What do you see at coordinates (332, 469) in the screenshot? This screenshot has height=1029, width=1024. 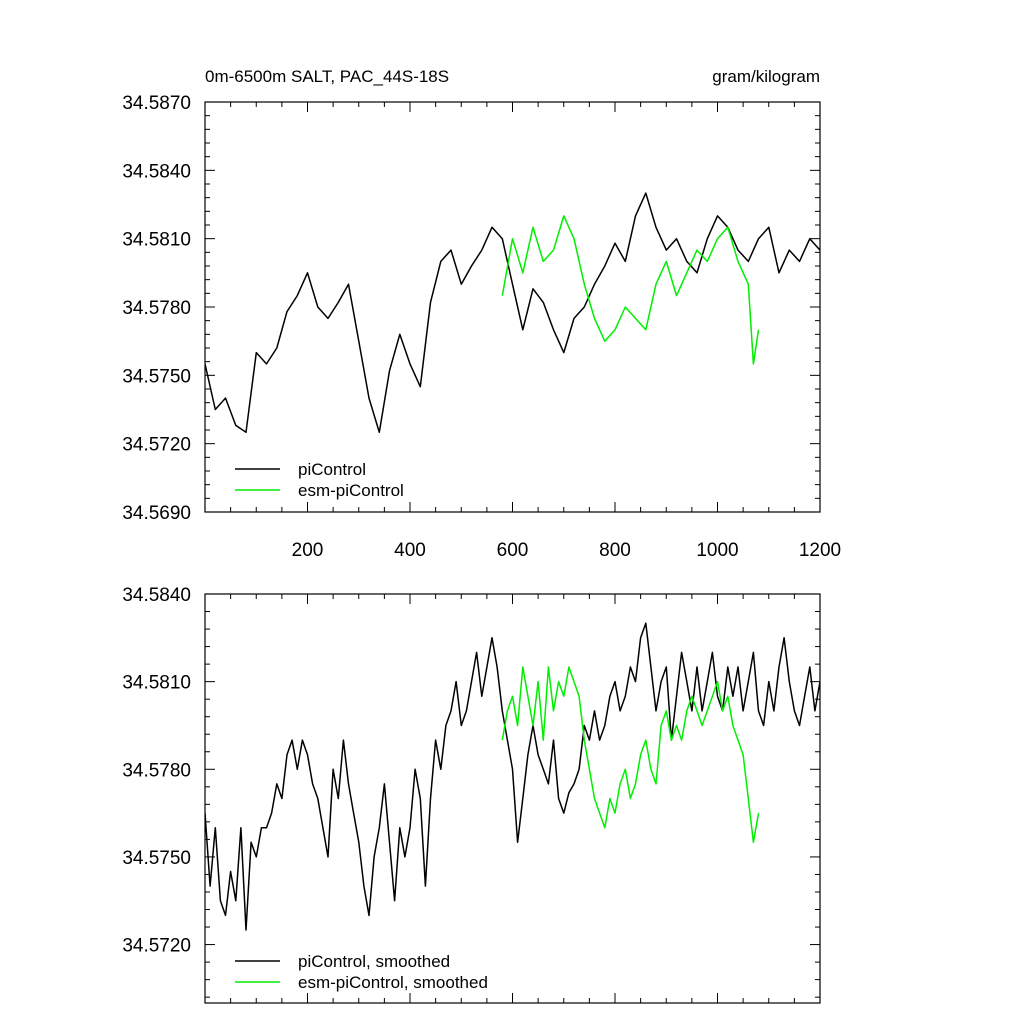 I see `legend-label-picontrol: piControl` at bounding box center [332, 469].